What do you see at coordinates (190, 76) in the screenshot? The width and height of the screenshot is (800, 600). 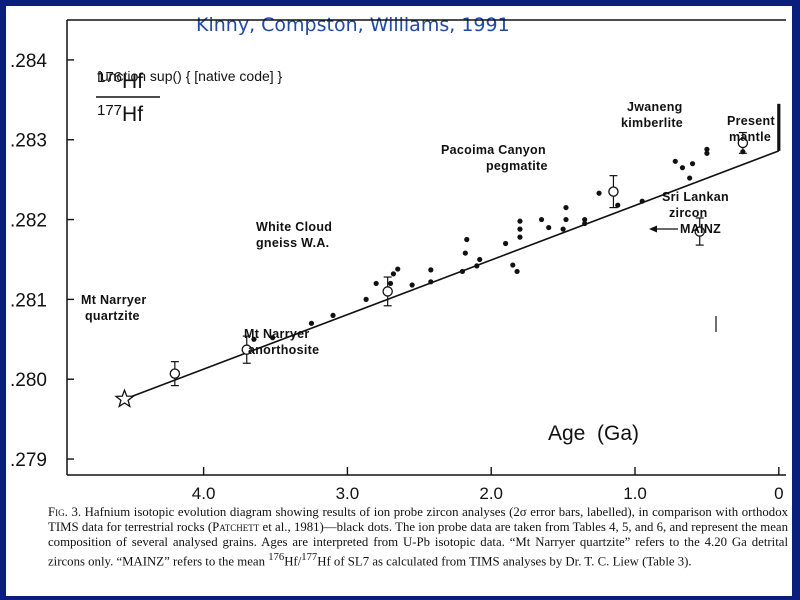 I see `y-axis-label-numerator: function sup() { [native code] }` at bounding box center [190, 76].